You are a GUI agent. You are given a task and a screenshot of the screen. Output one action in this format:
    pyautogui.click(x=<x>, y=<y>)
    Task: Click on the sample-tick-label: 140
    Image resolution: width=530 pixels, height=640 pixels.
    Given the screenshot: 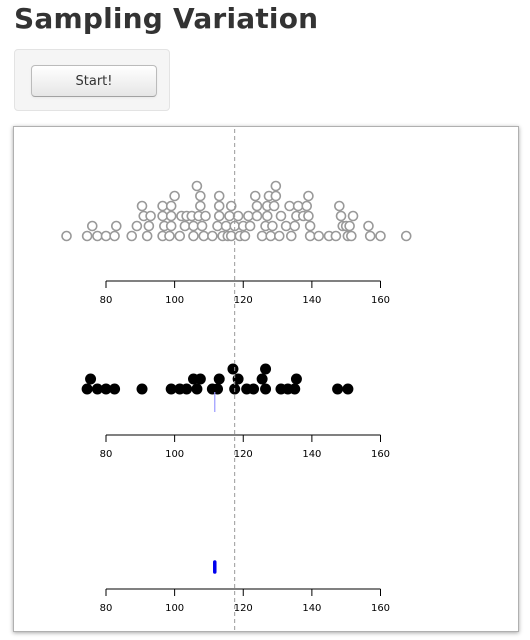 What is the action you would take?
    pyautogui.click(x=311, y=454)
    